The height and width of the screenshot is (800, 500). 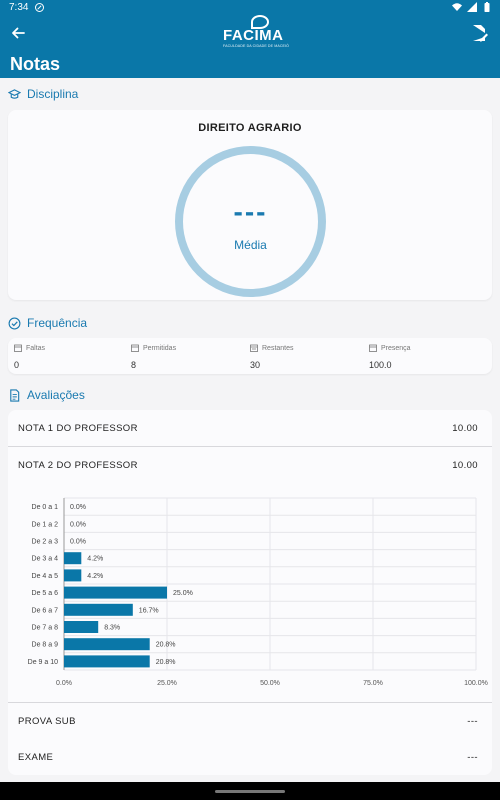 What do you see at coordinates (45, 645) in the screenshot?
I see `chart-category-label: De 8 a 9` at bounding box center [45, 645].